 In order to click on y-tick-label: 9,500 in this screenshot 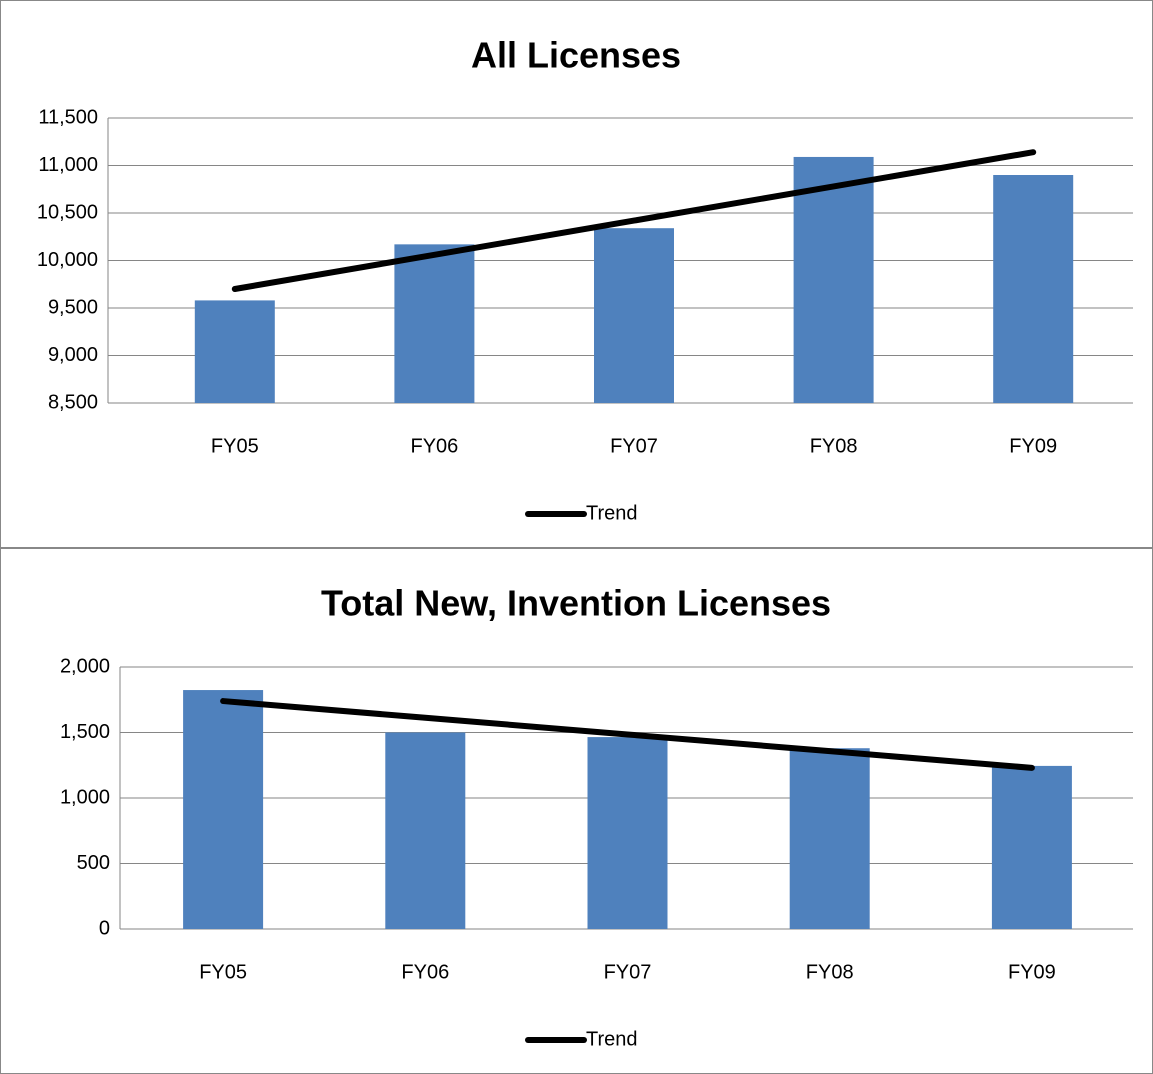, I will do `click(73, 307)`.